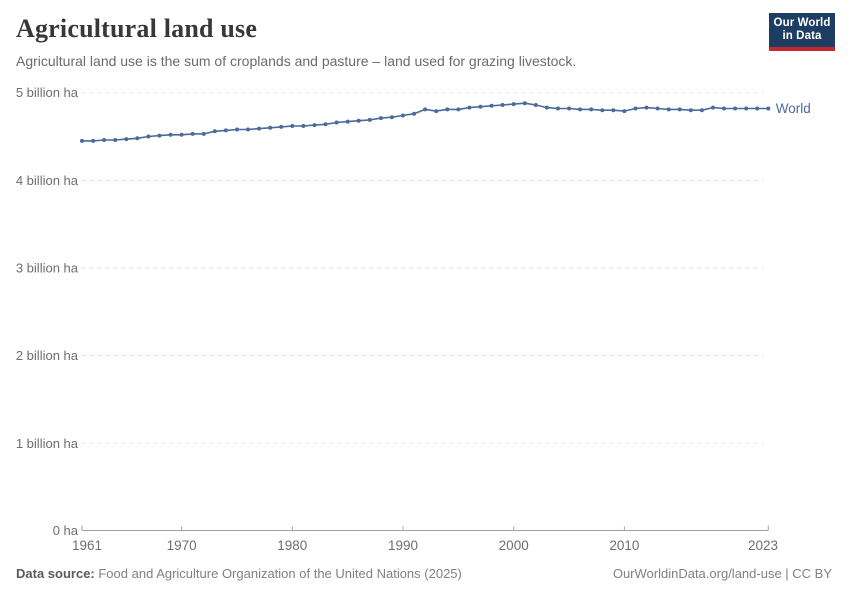 Image resolution: width=850 pixels, height=600 pixels. I want to click on data-point-world-1964, so click(115, 140).